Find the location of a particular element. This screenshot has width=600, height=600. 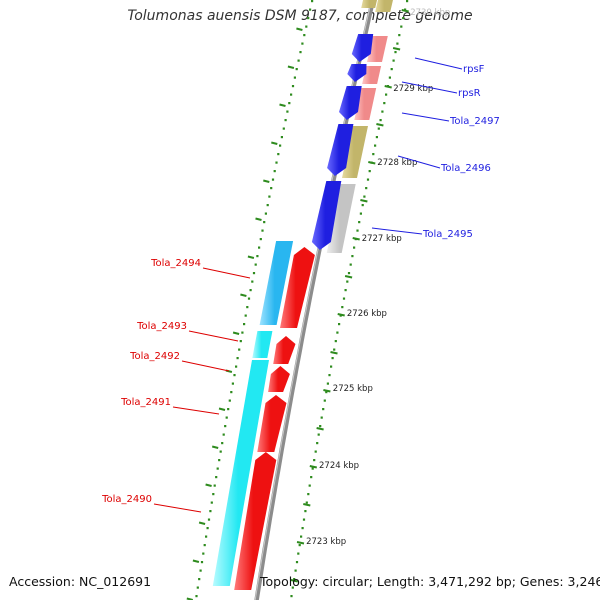

scale-label: 2726 kbp is located at coordinates (367, 314).